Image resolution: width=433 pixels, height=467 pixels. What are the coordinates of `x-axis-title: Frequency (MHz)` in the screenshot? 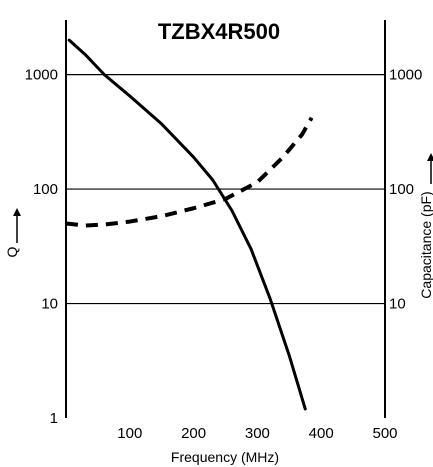 It's located at (225, 457).